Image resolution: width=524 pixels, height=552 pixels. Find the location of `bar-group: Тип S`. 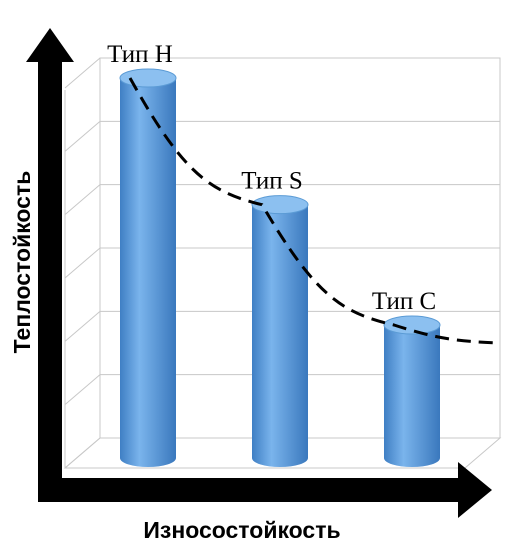

bar-group: Тип S is located at coordinates (275, 317).